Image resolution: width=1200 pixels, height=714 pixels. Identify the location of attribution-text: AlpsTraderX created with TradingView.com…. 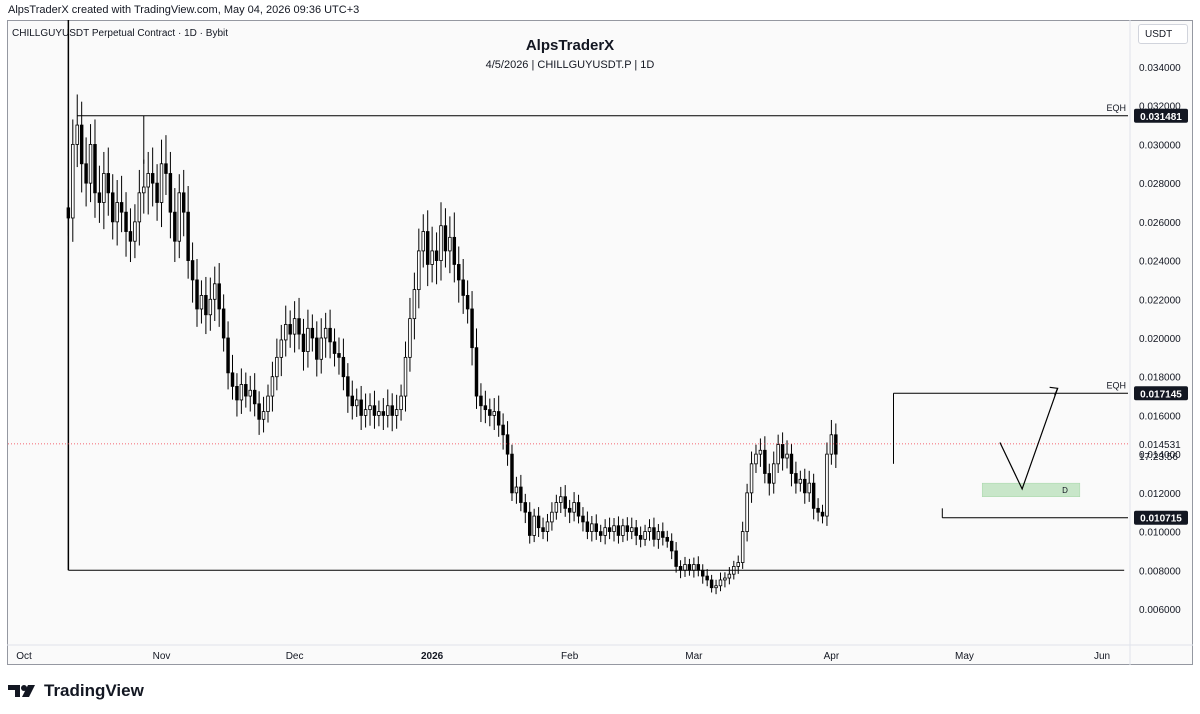
(184, 10).